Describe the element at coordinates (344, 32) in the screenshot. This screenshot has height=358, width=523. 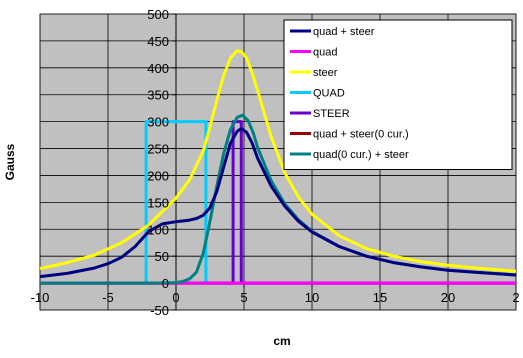
I see `legend-entry: quad + steer` at that location.